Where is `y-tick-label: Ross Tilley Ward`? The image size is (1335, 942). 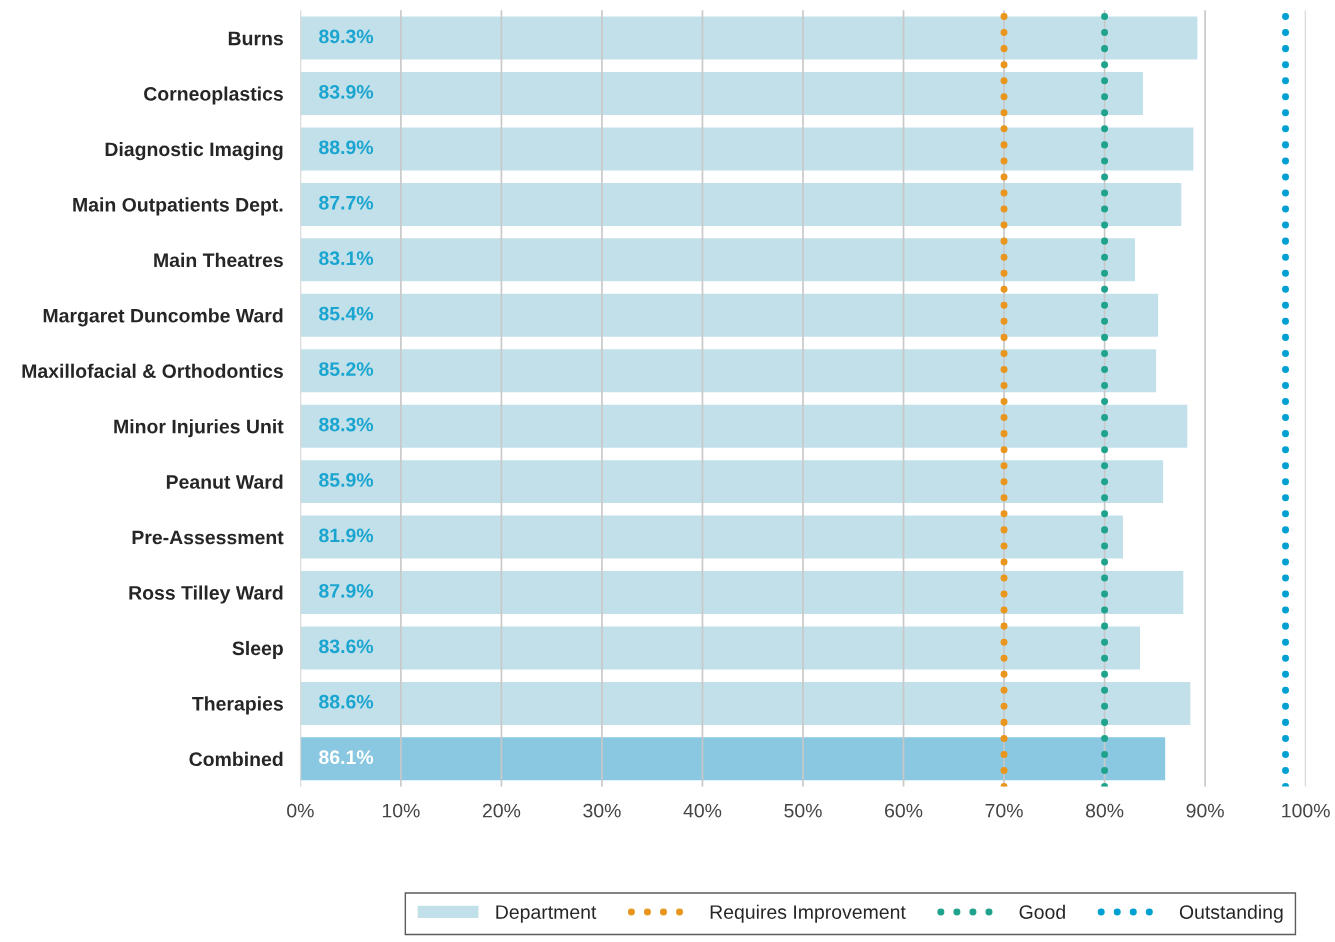
y-tick-label: Ross Tilley Ward is located at coordinates (206, 594).